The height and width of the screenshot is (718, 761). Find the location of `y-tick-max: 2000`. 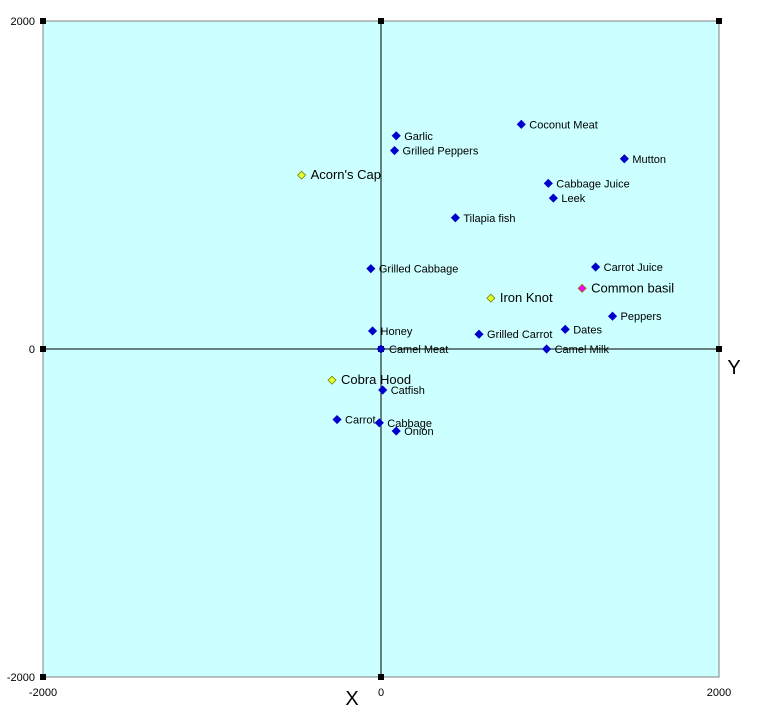

y-tick-max: 2000 is located at coordinates (23, 22).